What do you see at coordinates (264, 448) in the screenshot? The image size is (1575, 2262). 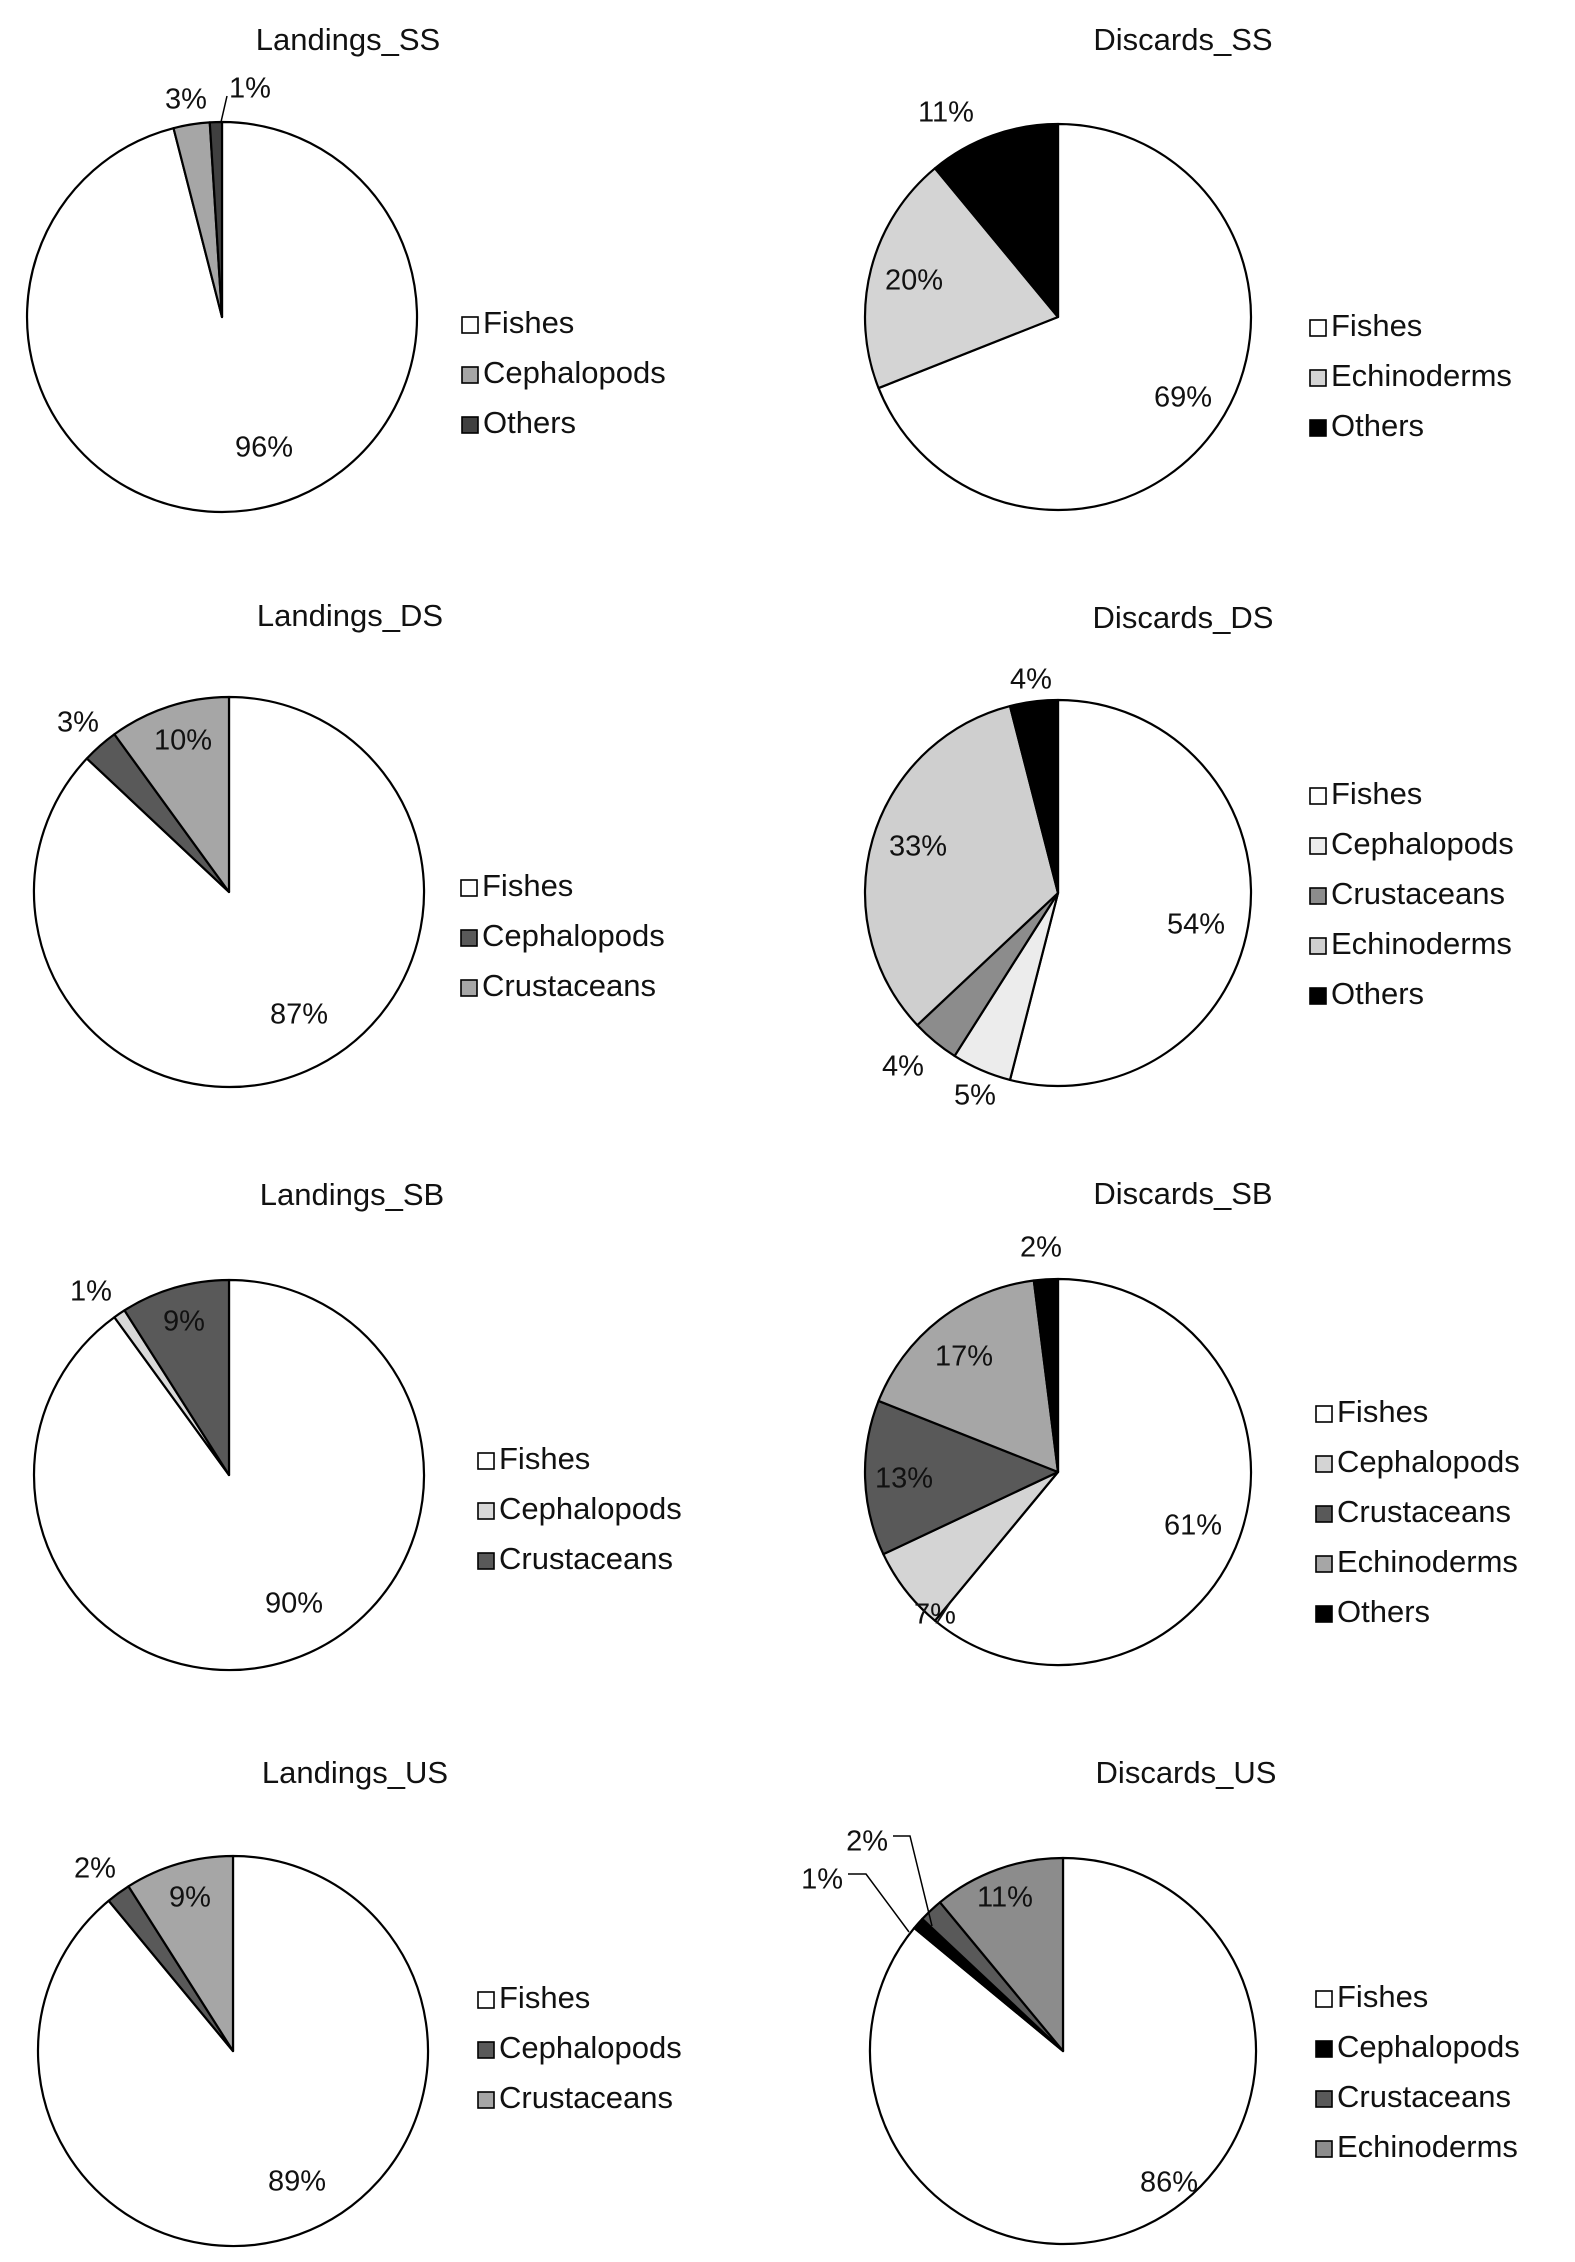 I see `data-label-fishes: 96%` at bounding box center [264, 448].